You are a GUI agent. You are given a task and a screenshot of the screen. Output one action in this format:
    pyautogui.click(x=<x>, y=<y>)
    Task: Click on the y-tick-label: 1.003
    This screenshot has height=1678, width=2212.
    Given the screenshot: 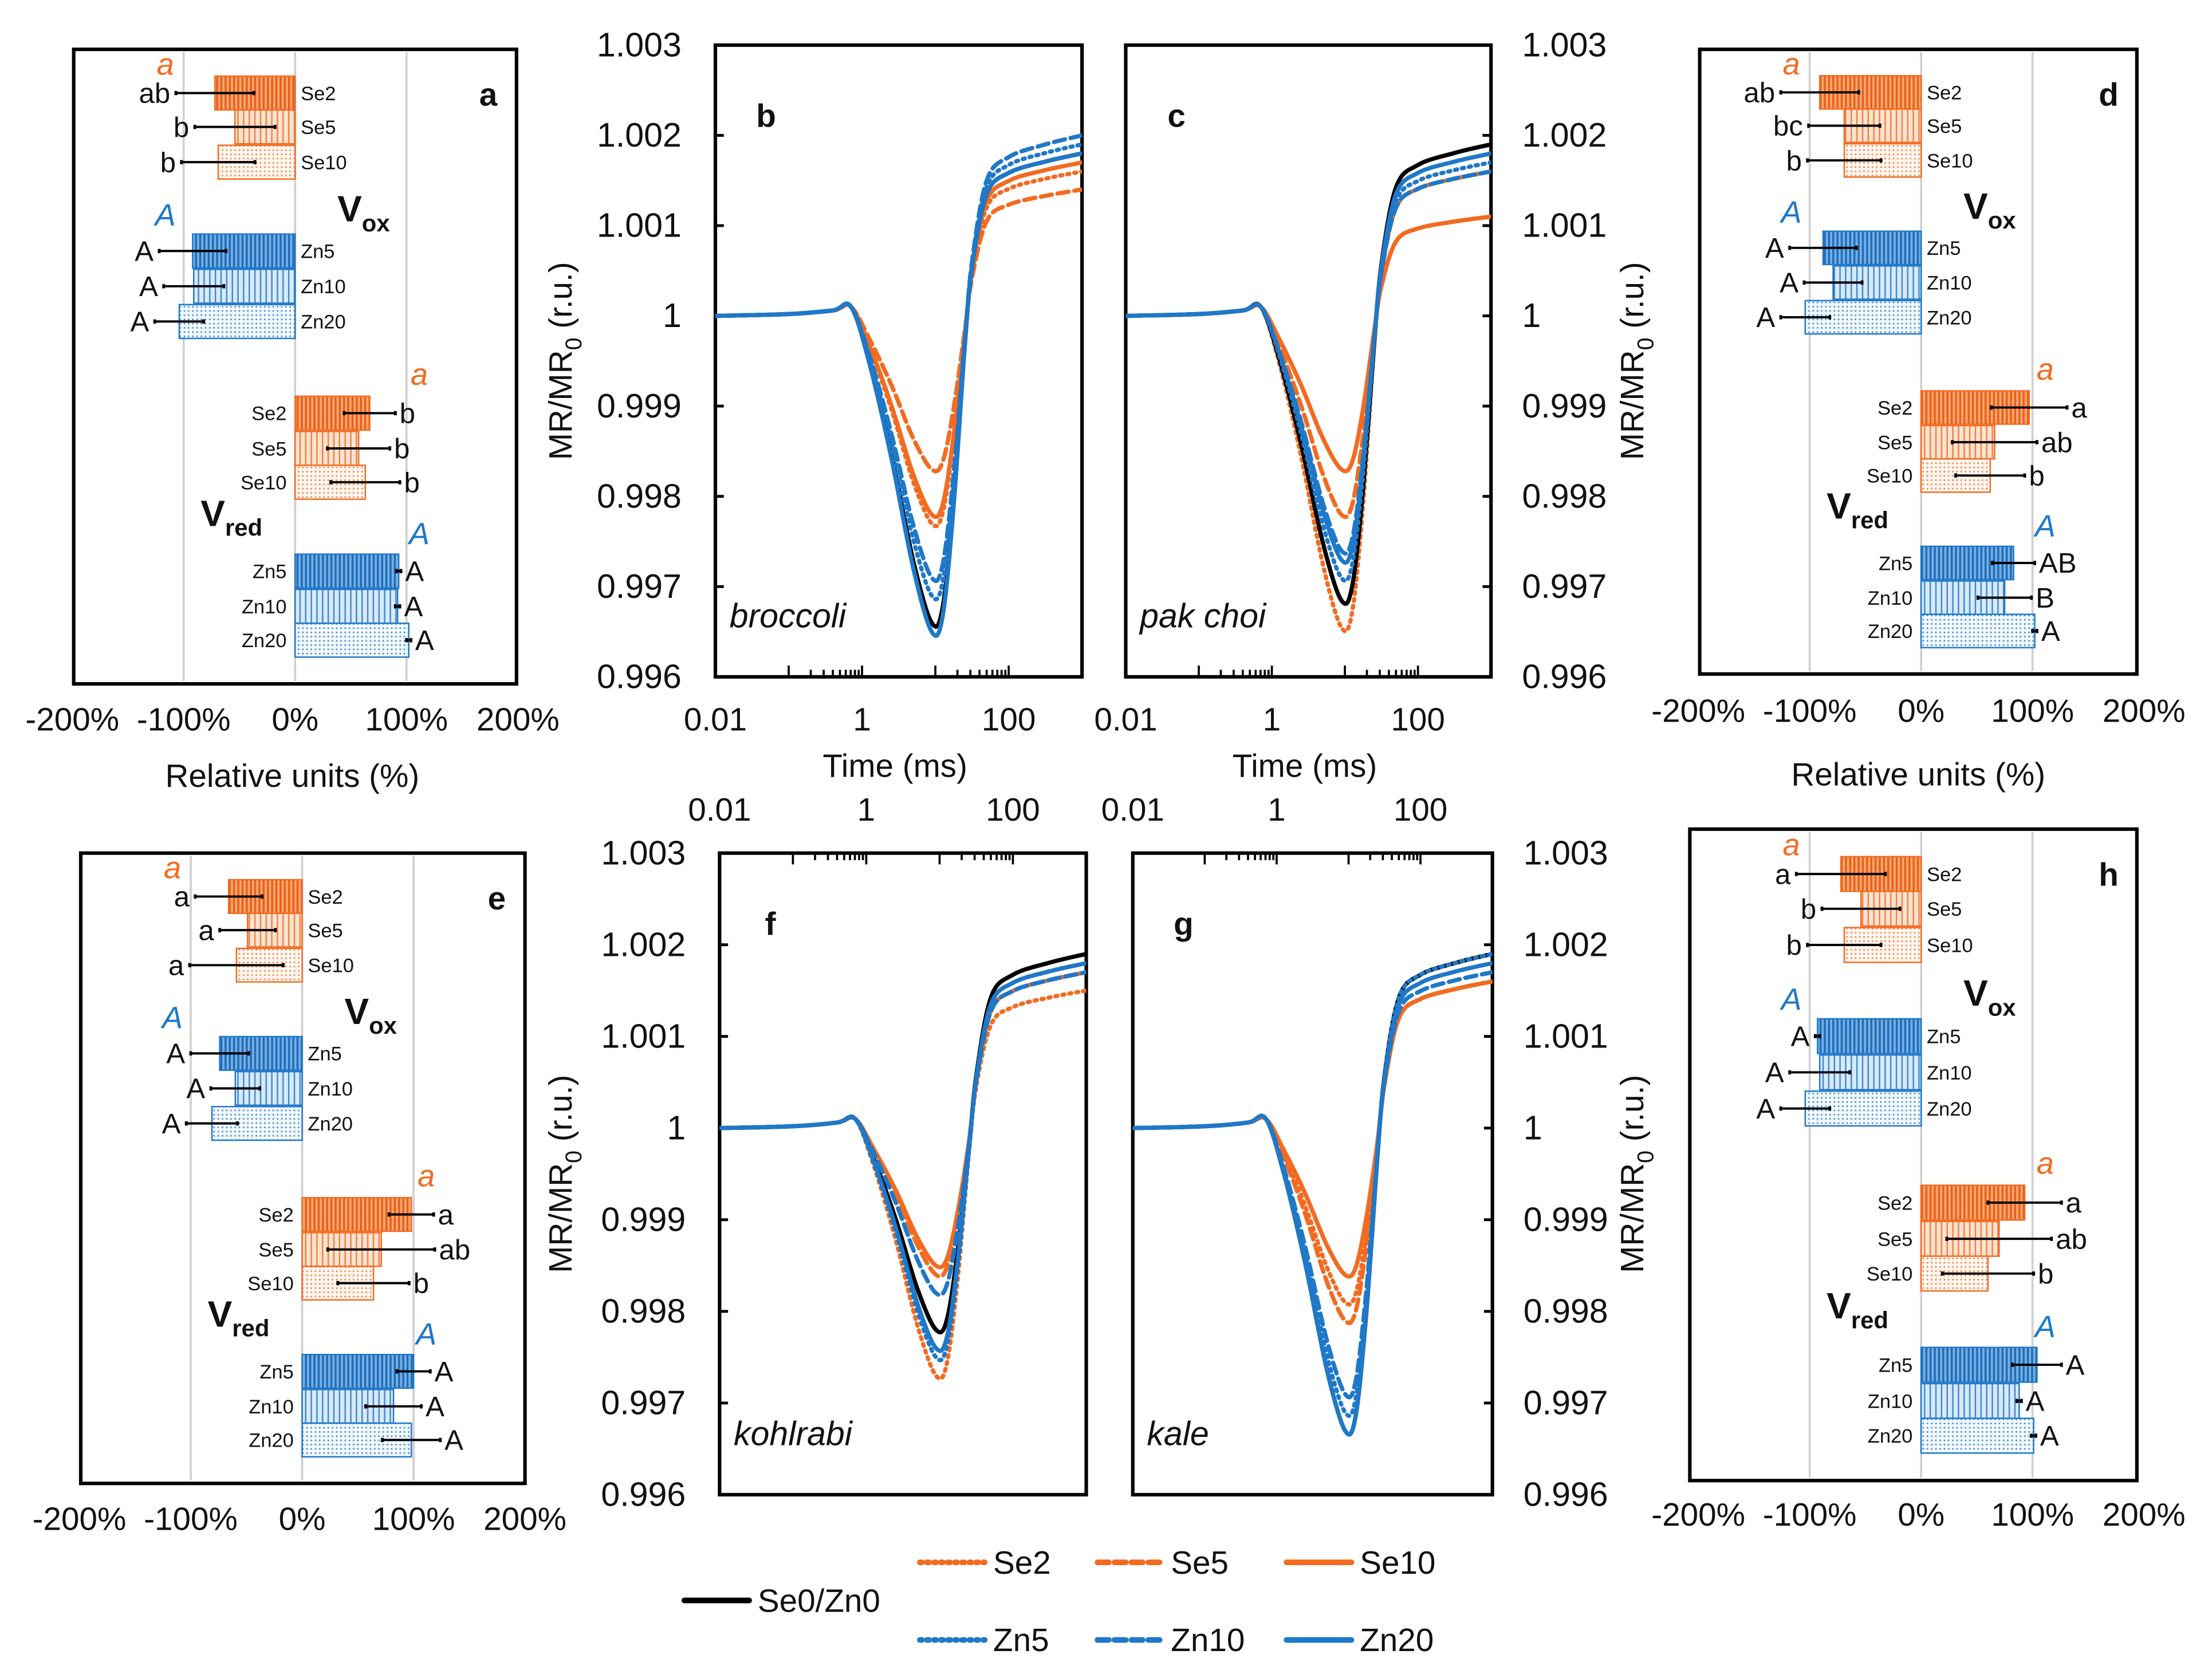 What is the action you would take?
    pyautogui.click(x=1566, y=853)
    